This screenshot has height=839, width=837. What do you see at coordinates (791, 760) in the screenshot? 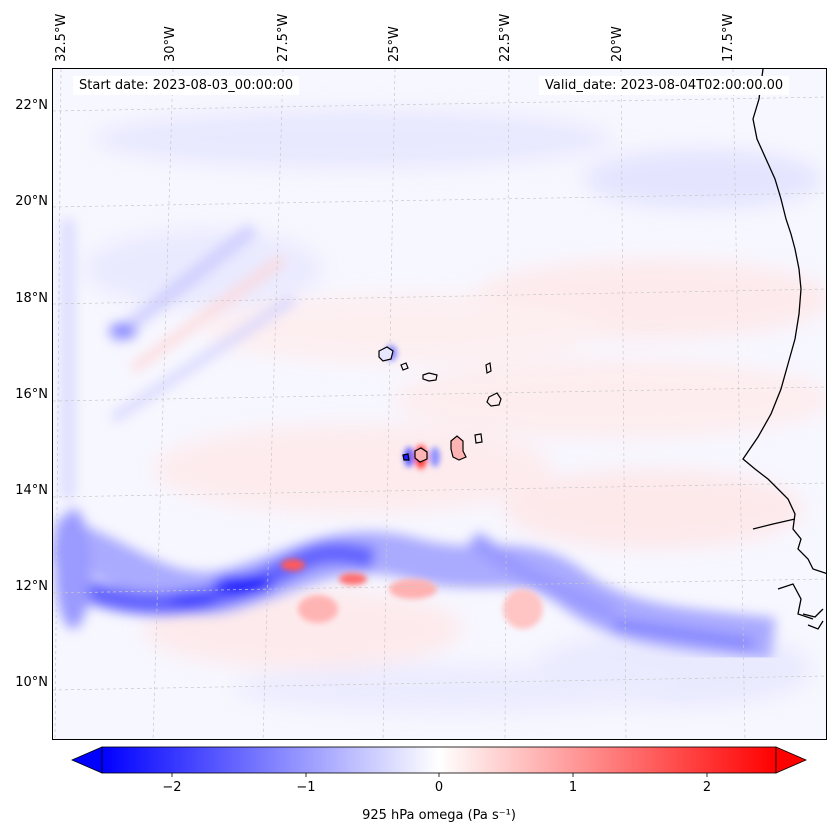
I see `colorbar-extend-right` at bounding box center [791, 760].